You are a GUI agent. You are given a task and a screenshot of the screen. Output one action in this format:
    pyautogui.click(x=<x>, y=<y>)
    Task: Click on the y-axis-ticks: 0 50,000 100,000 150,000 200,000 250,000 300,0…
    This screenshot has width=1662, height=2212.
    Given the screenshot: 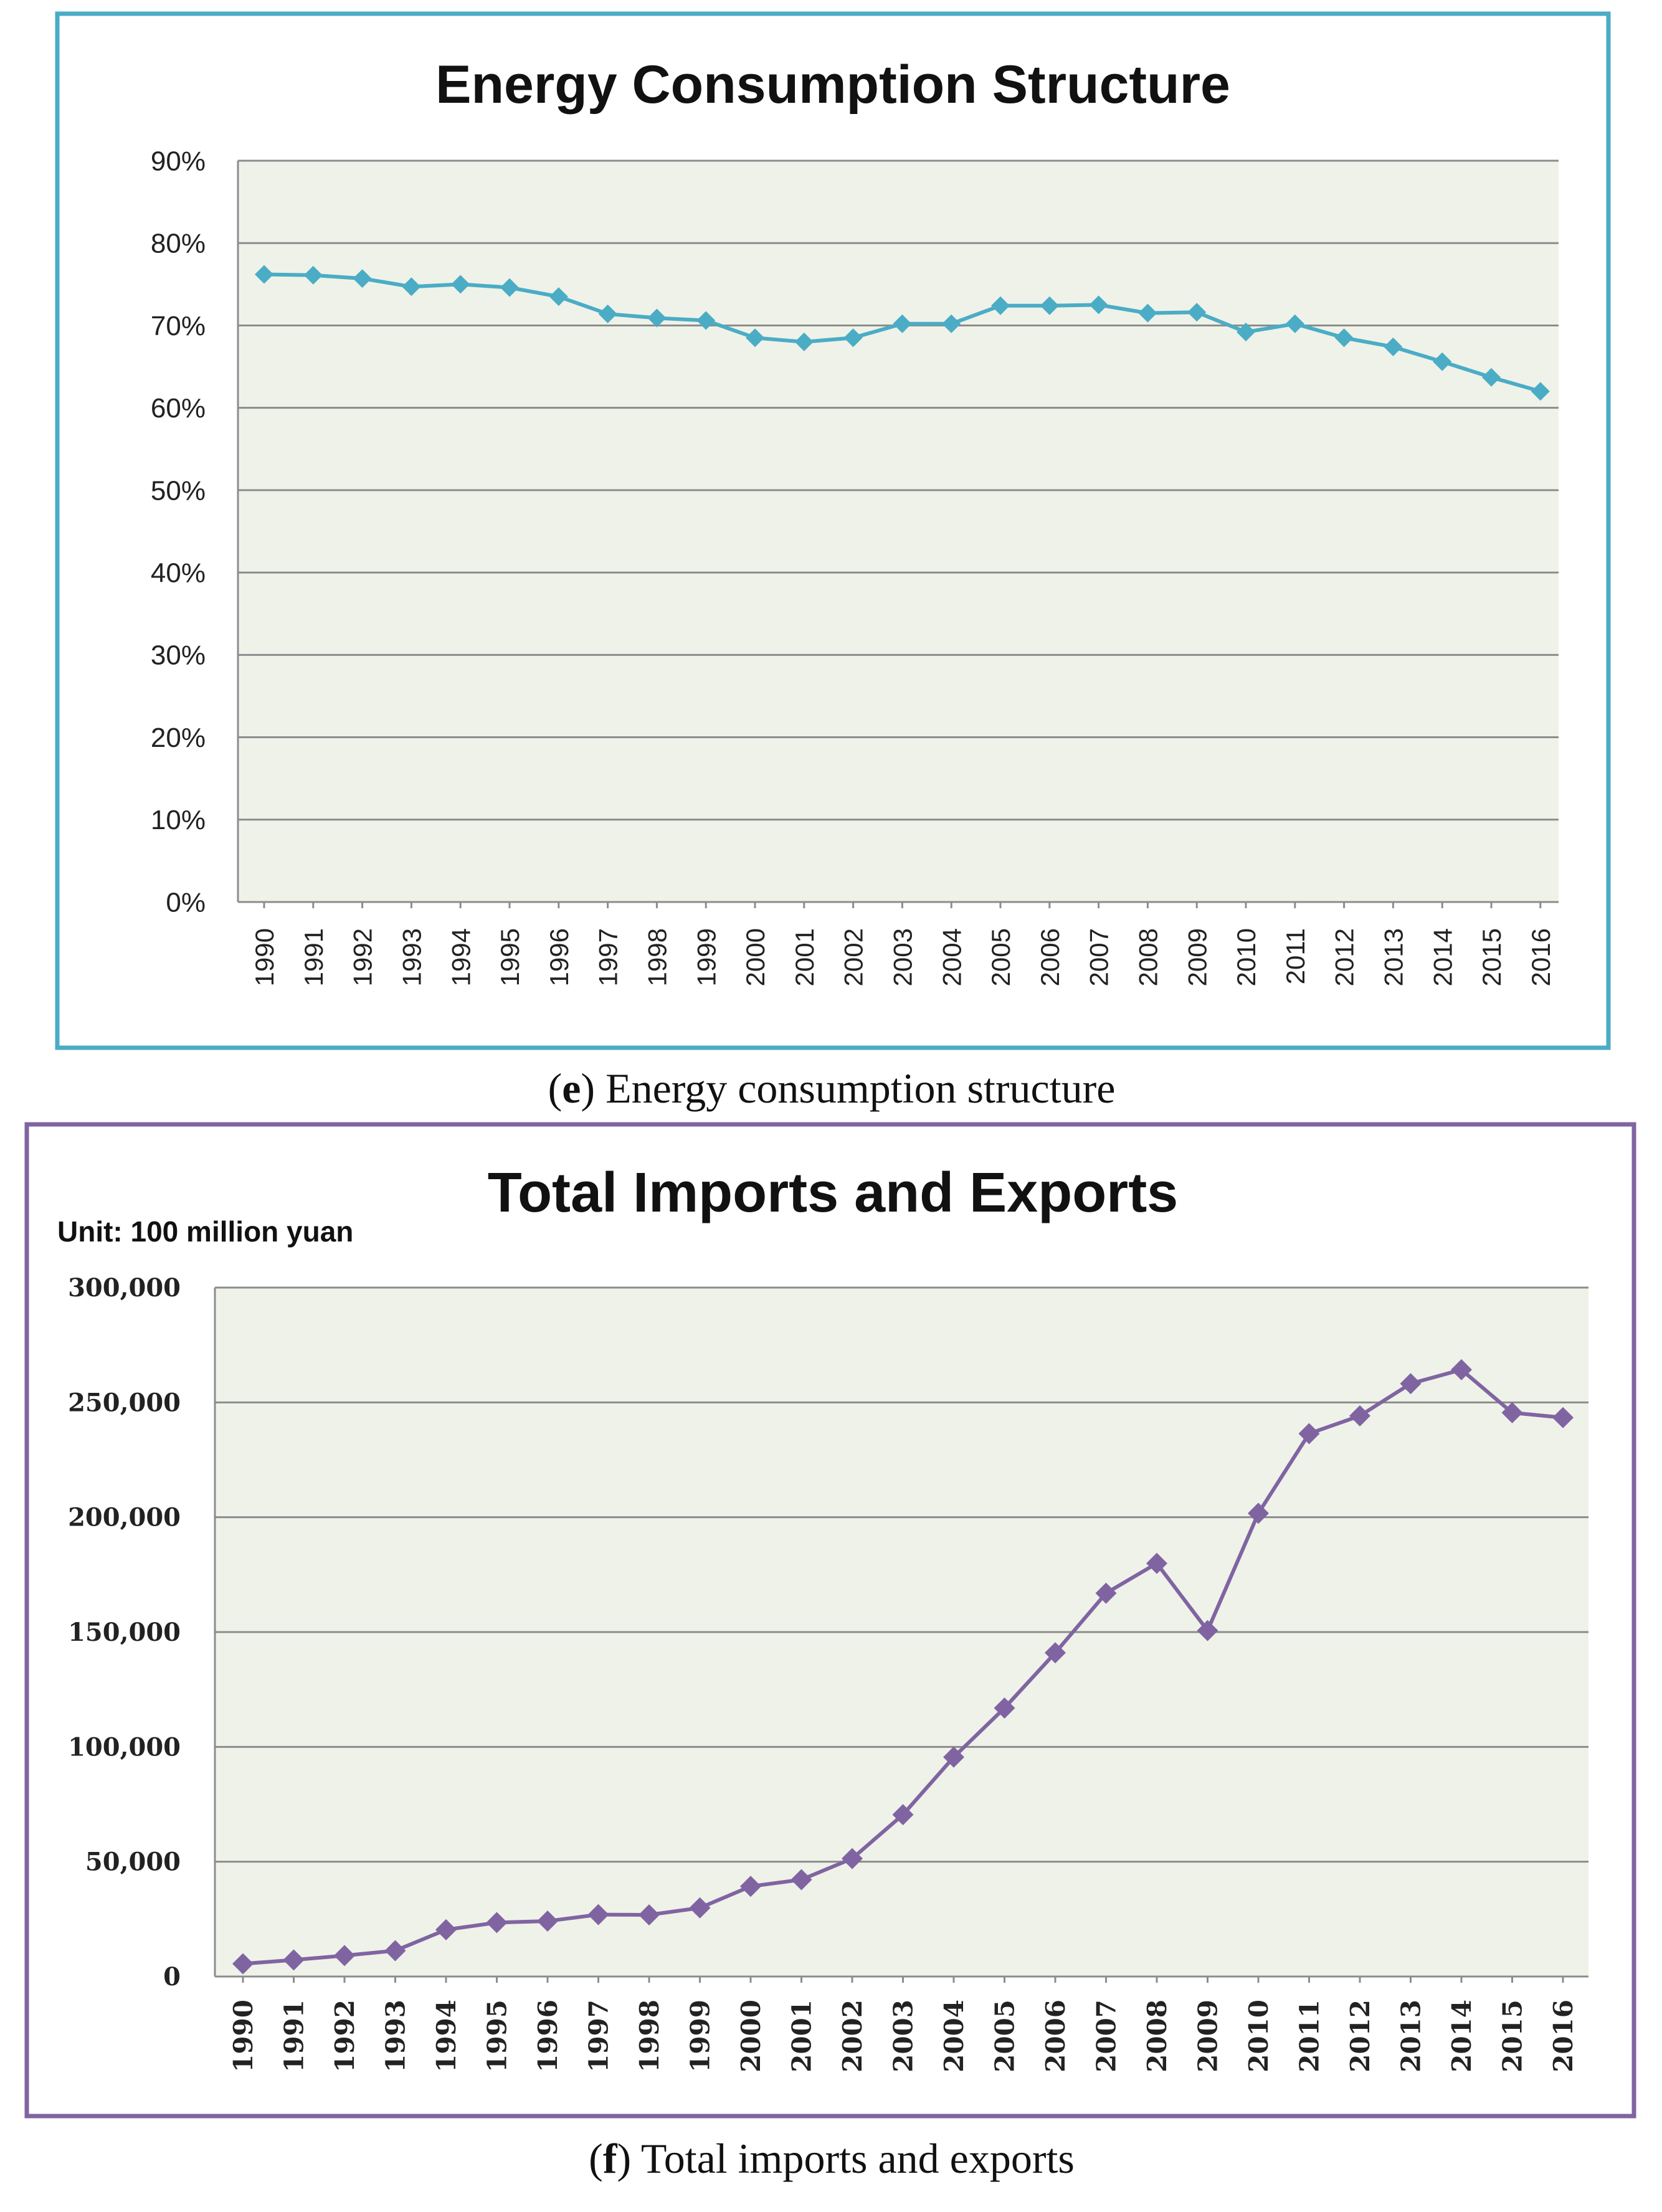 What is the action you would take?
    pyautogui.click(x=124, y=1632)
    